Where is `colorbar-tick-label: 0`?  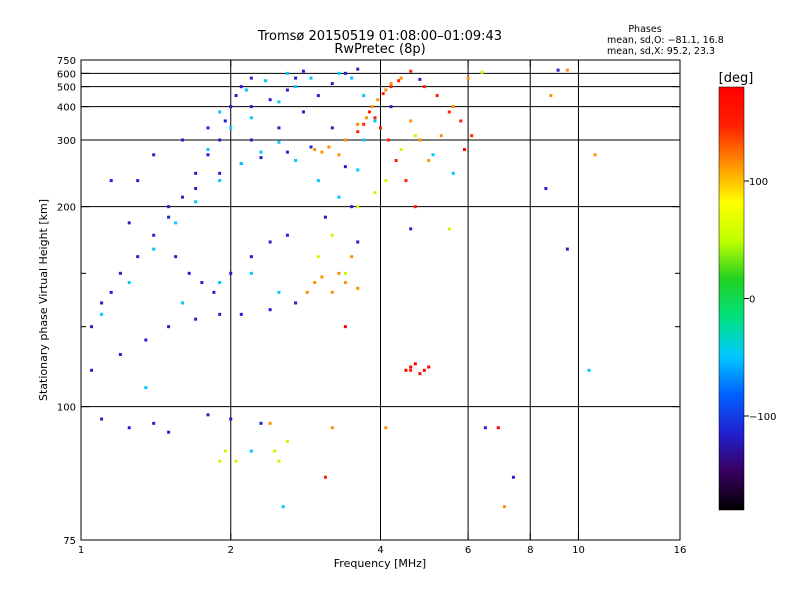 colorbar-tick-label: 0 is located at coordinates (752, 300).